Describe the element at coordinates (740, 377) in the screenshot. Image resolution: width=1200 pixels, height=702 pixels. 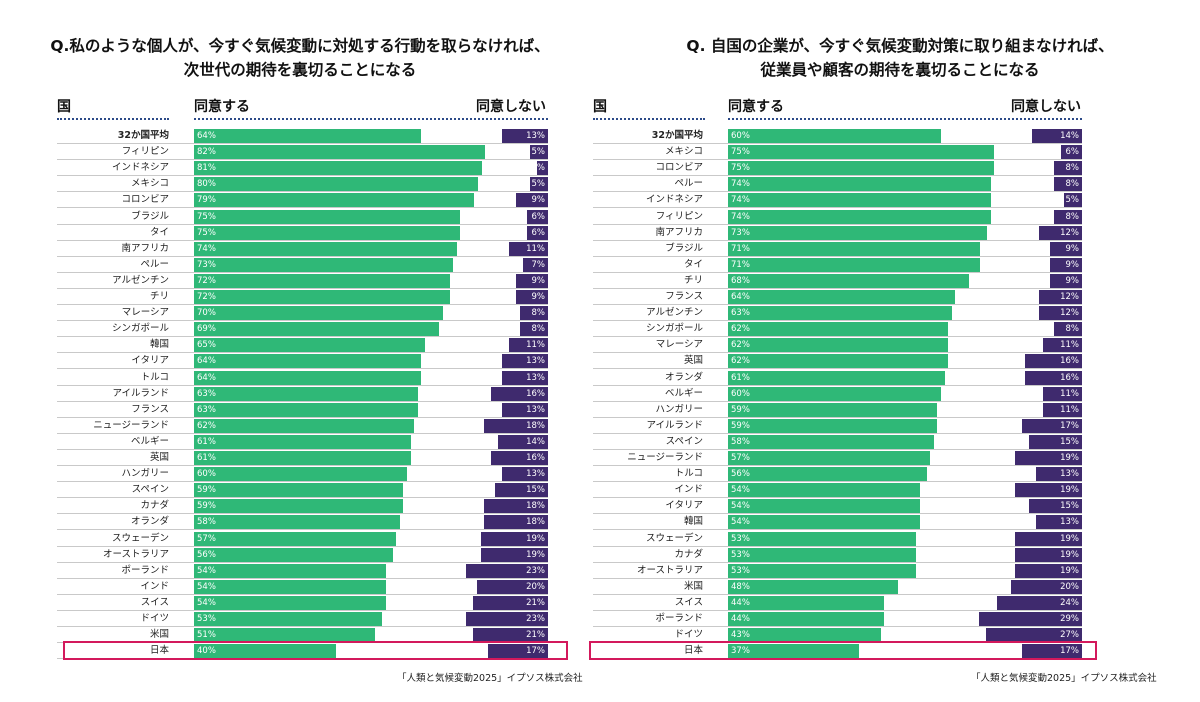
I see `agree-value-label: 61%` at that location.